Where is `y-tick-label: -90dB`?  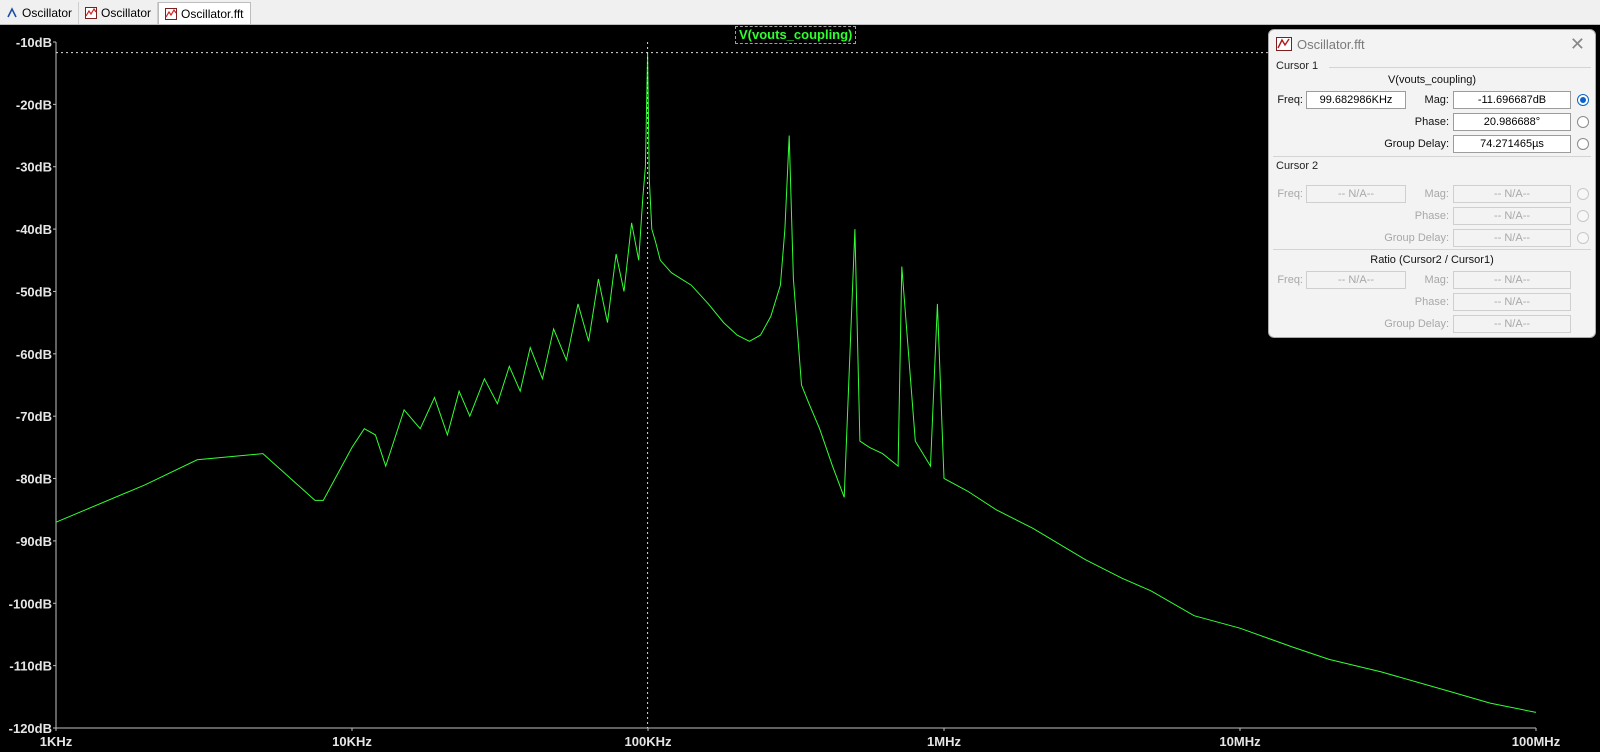
y-tick-label: -90dB is located at coordinates (34, 541).